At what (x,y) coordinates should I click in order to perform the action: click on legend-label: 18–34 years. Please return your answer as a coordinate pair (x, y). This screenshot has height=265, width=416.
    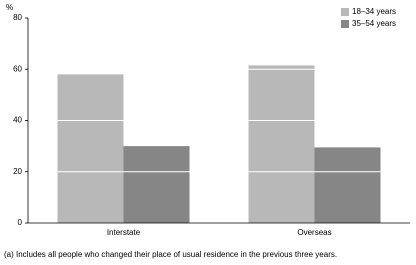
    Looking at the image, I should click on (374, 11).